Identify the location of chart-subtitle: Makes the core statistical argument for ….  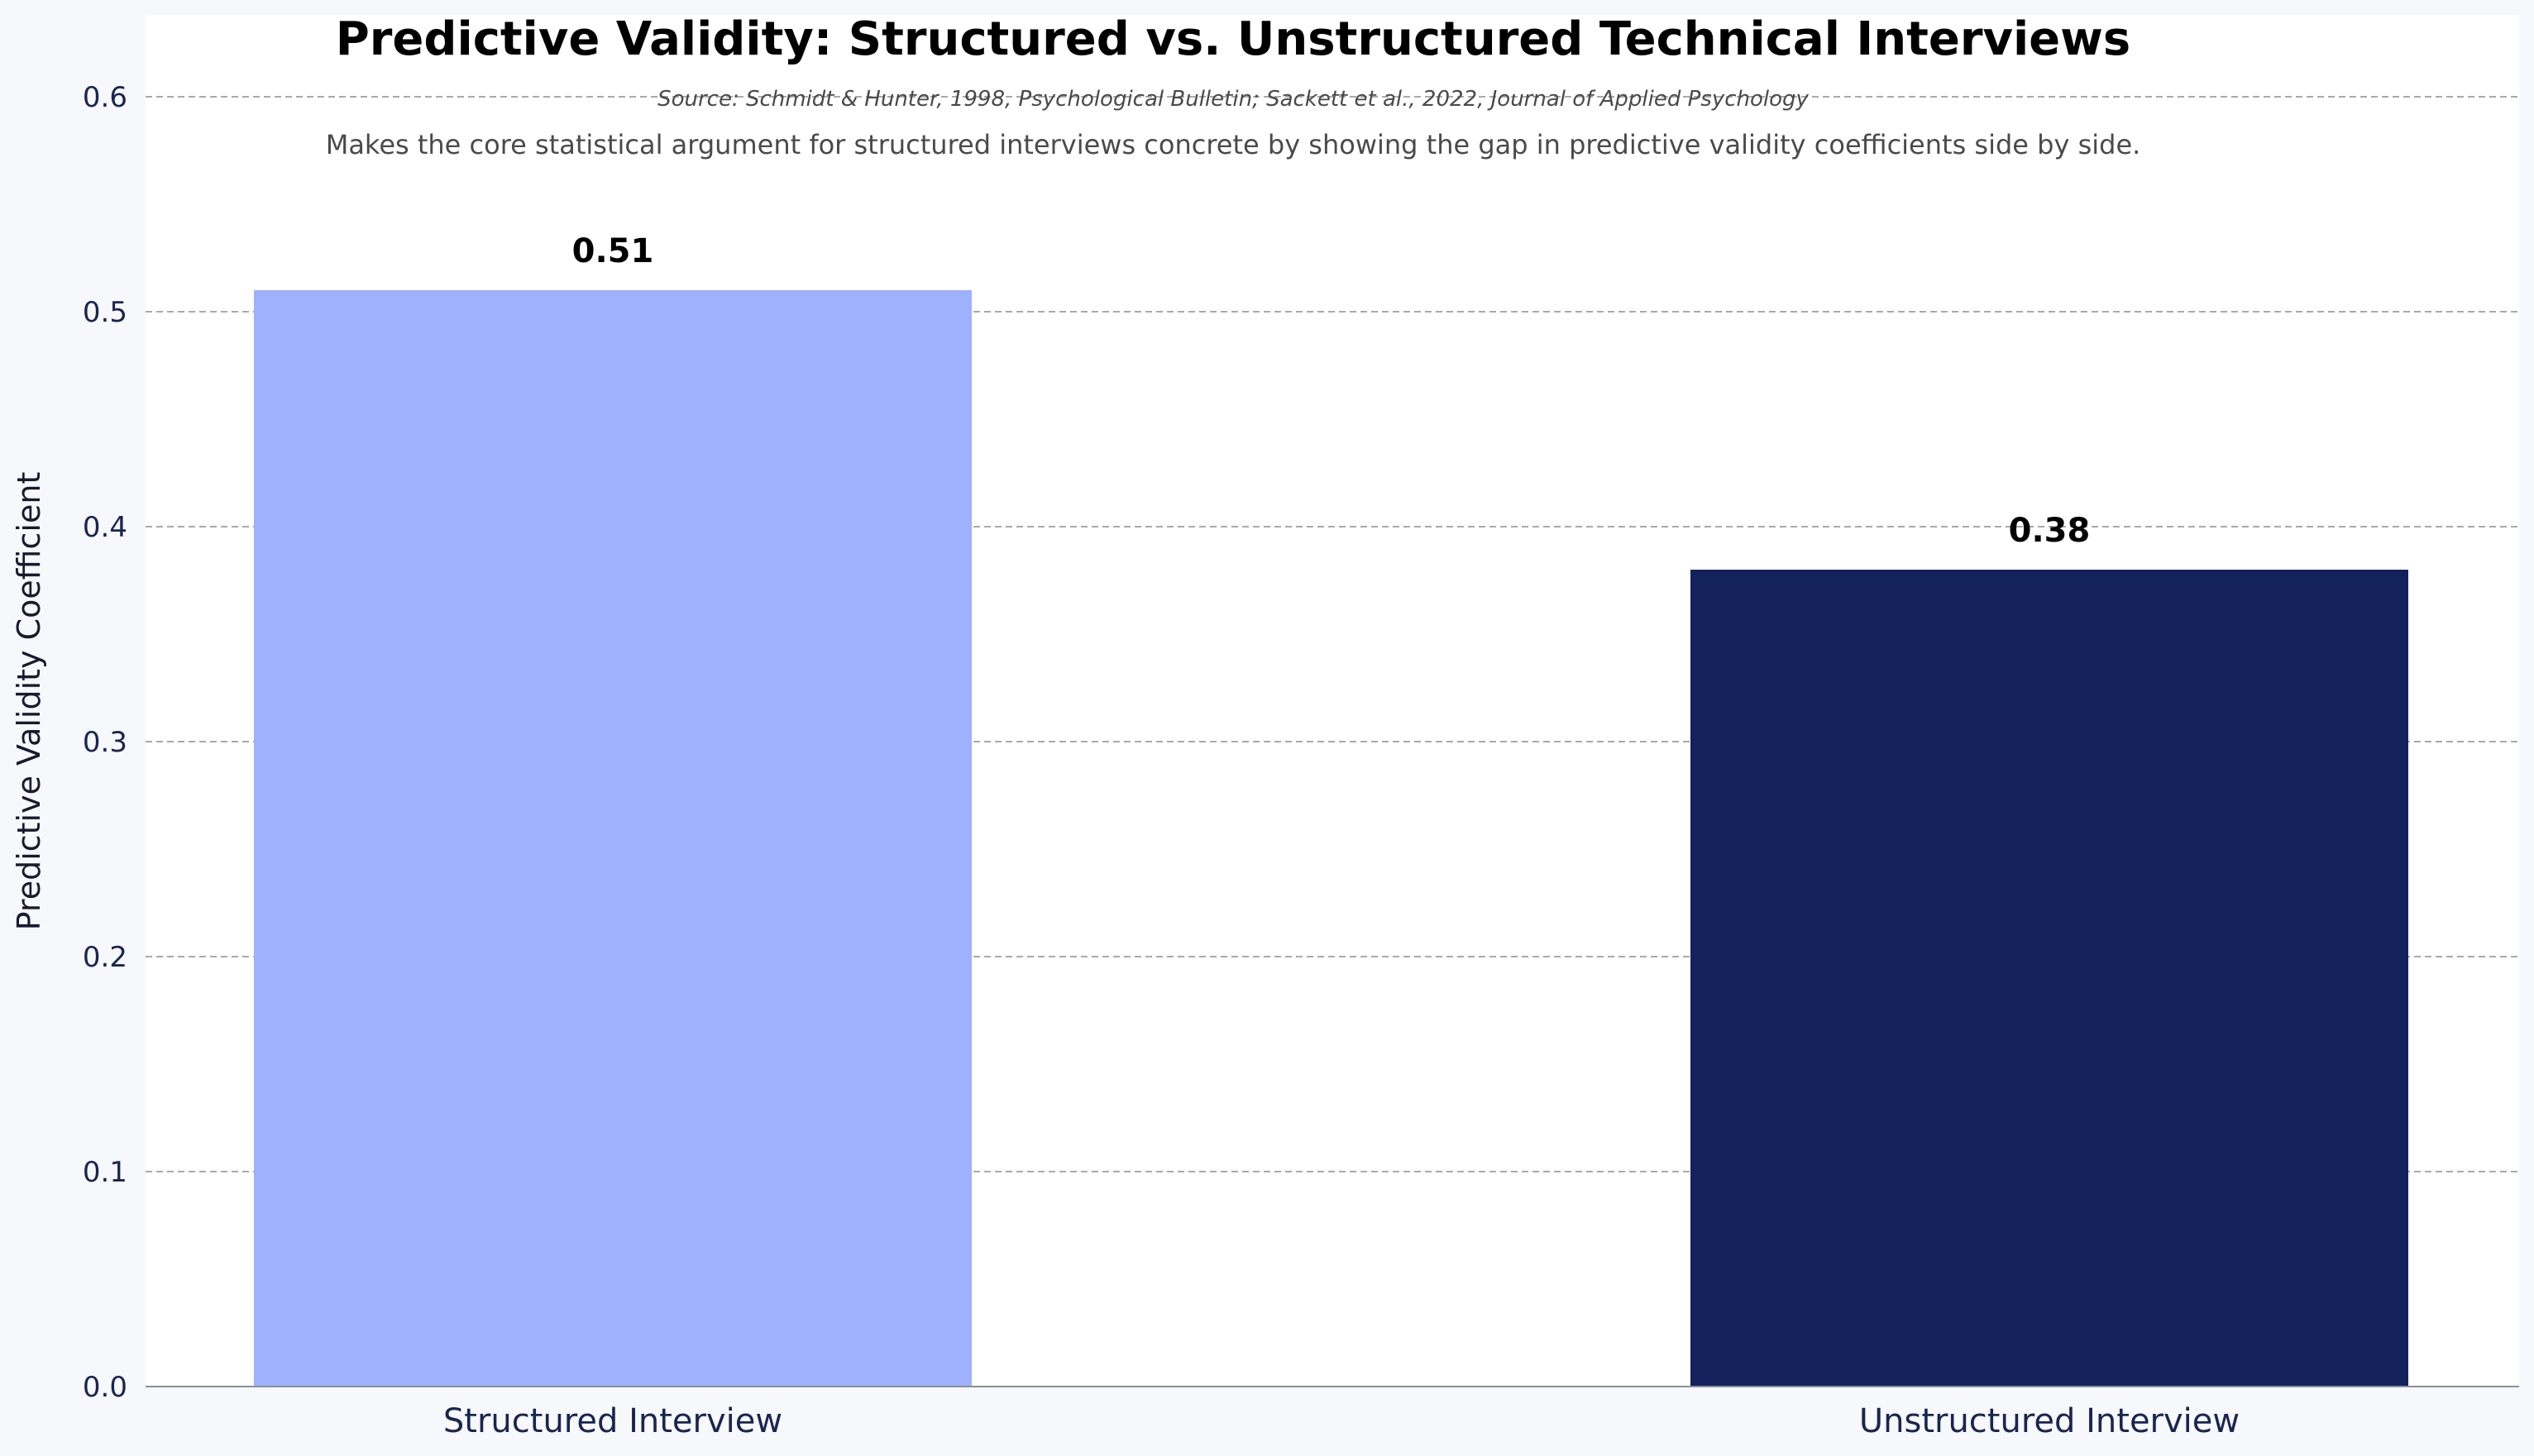
(1233, 144).